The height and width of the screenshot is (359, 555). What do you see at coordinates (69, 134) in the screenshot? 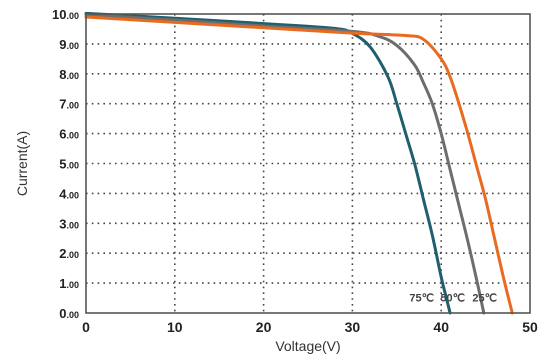
I see `y-tick-label-6: 6.00` at bounding box center [69, 134].